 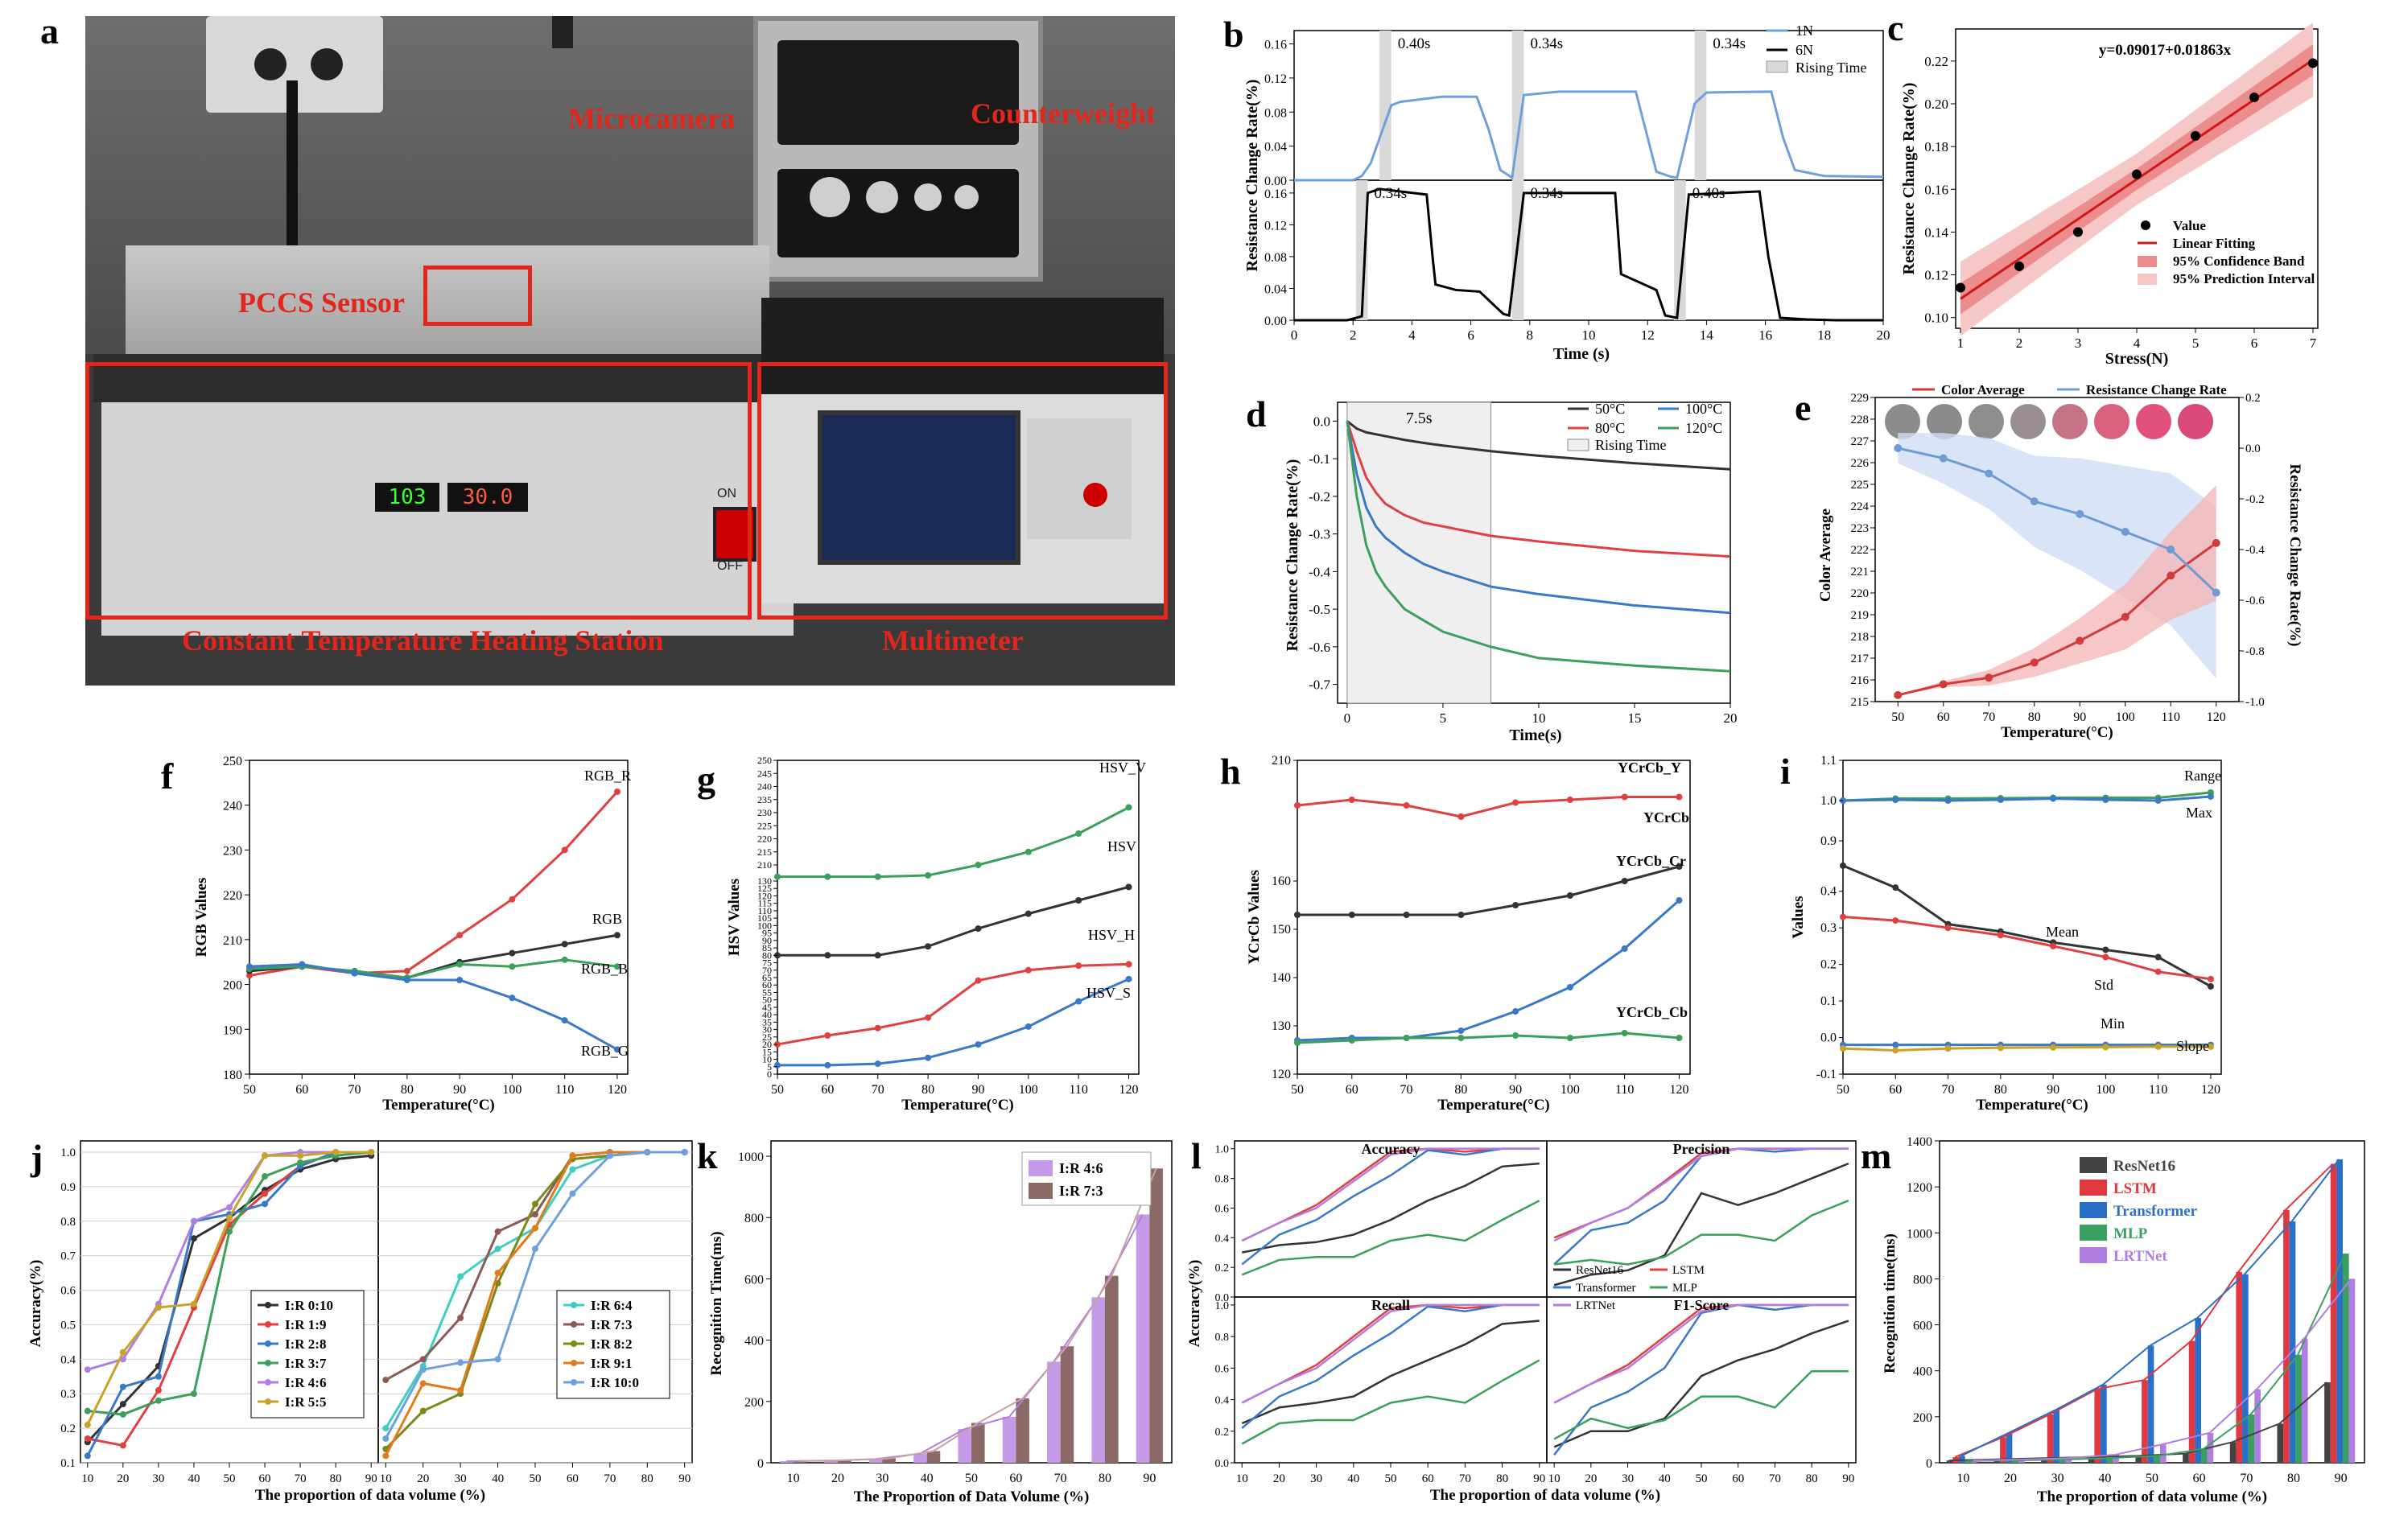 I want to click on I:R 6:4-point, so click(x=572, y=1170).